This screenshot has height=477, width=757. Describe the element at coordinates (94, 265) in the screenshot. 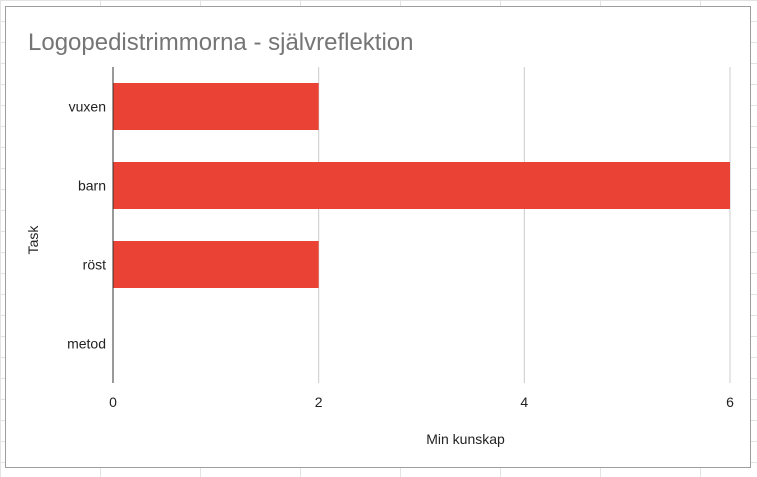

I see `y-tick-label: röst` at that location.